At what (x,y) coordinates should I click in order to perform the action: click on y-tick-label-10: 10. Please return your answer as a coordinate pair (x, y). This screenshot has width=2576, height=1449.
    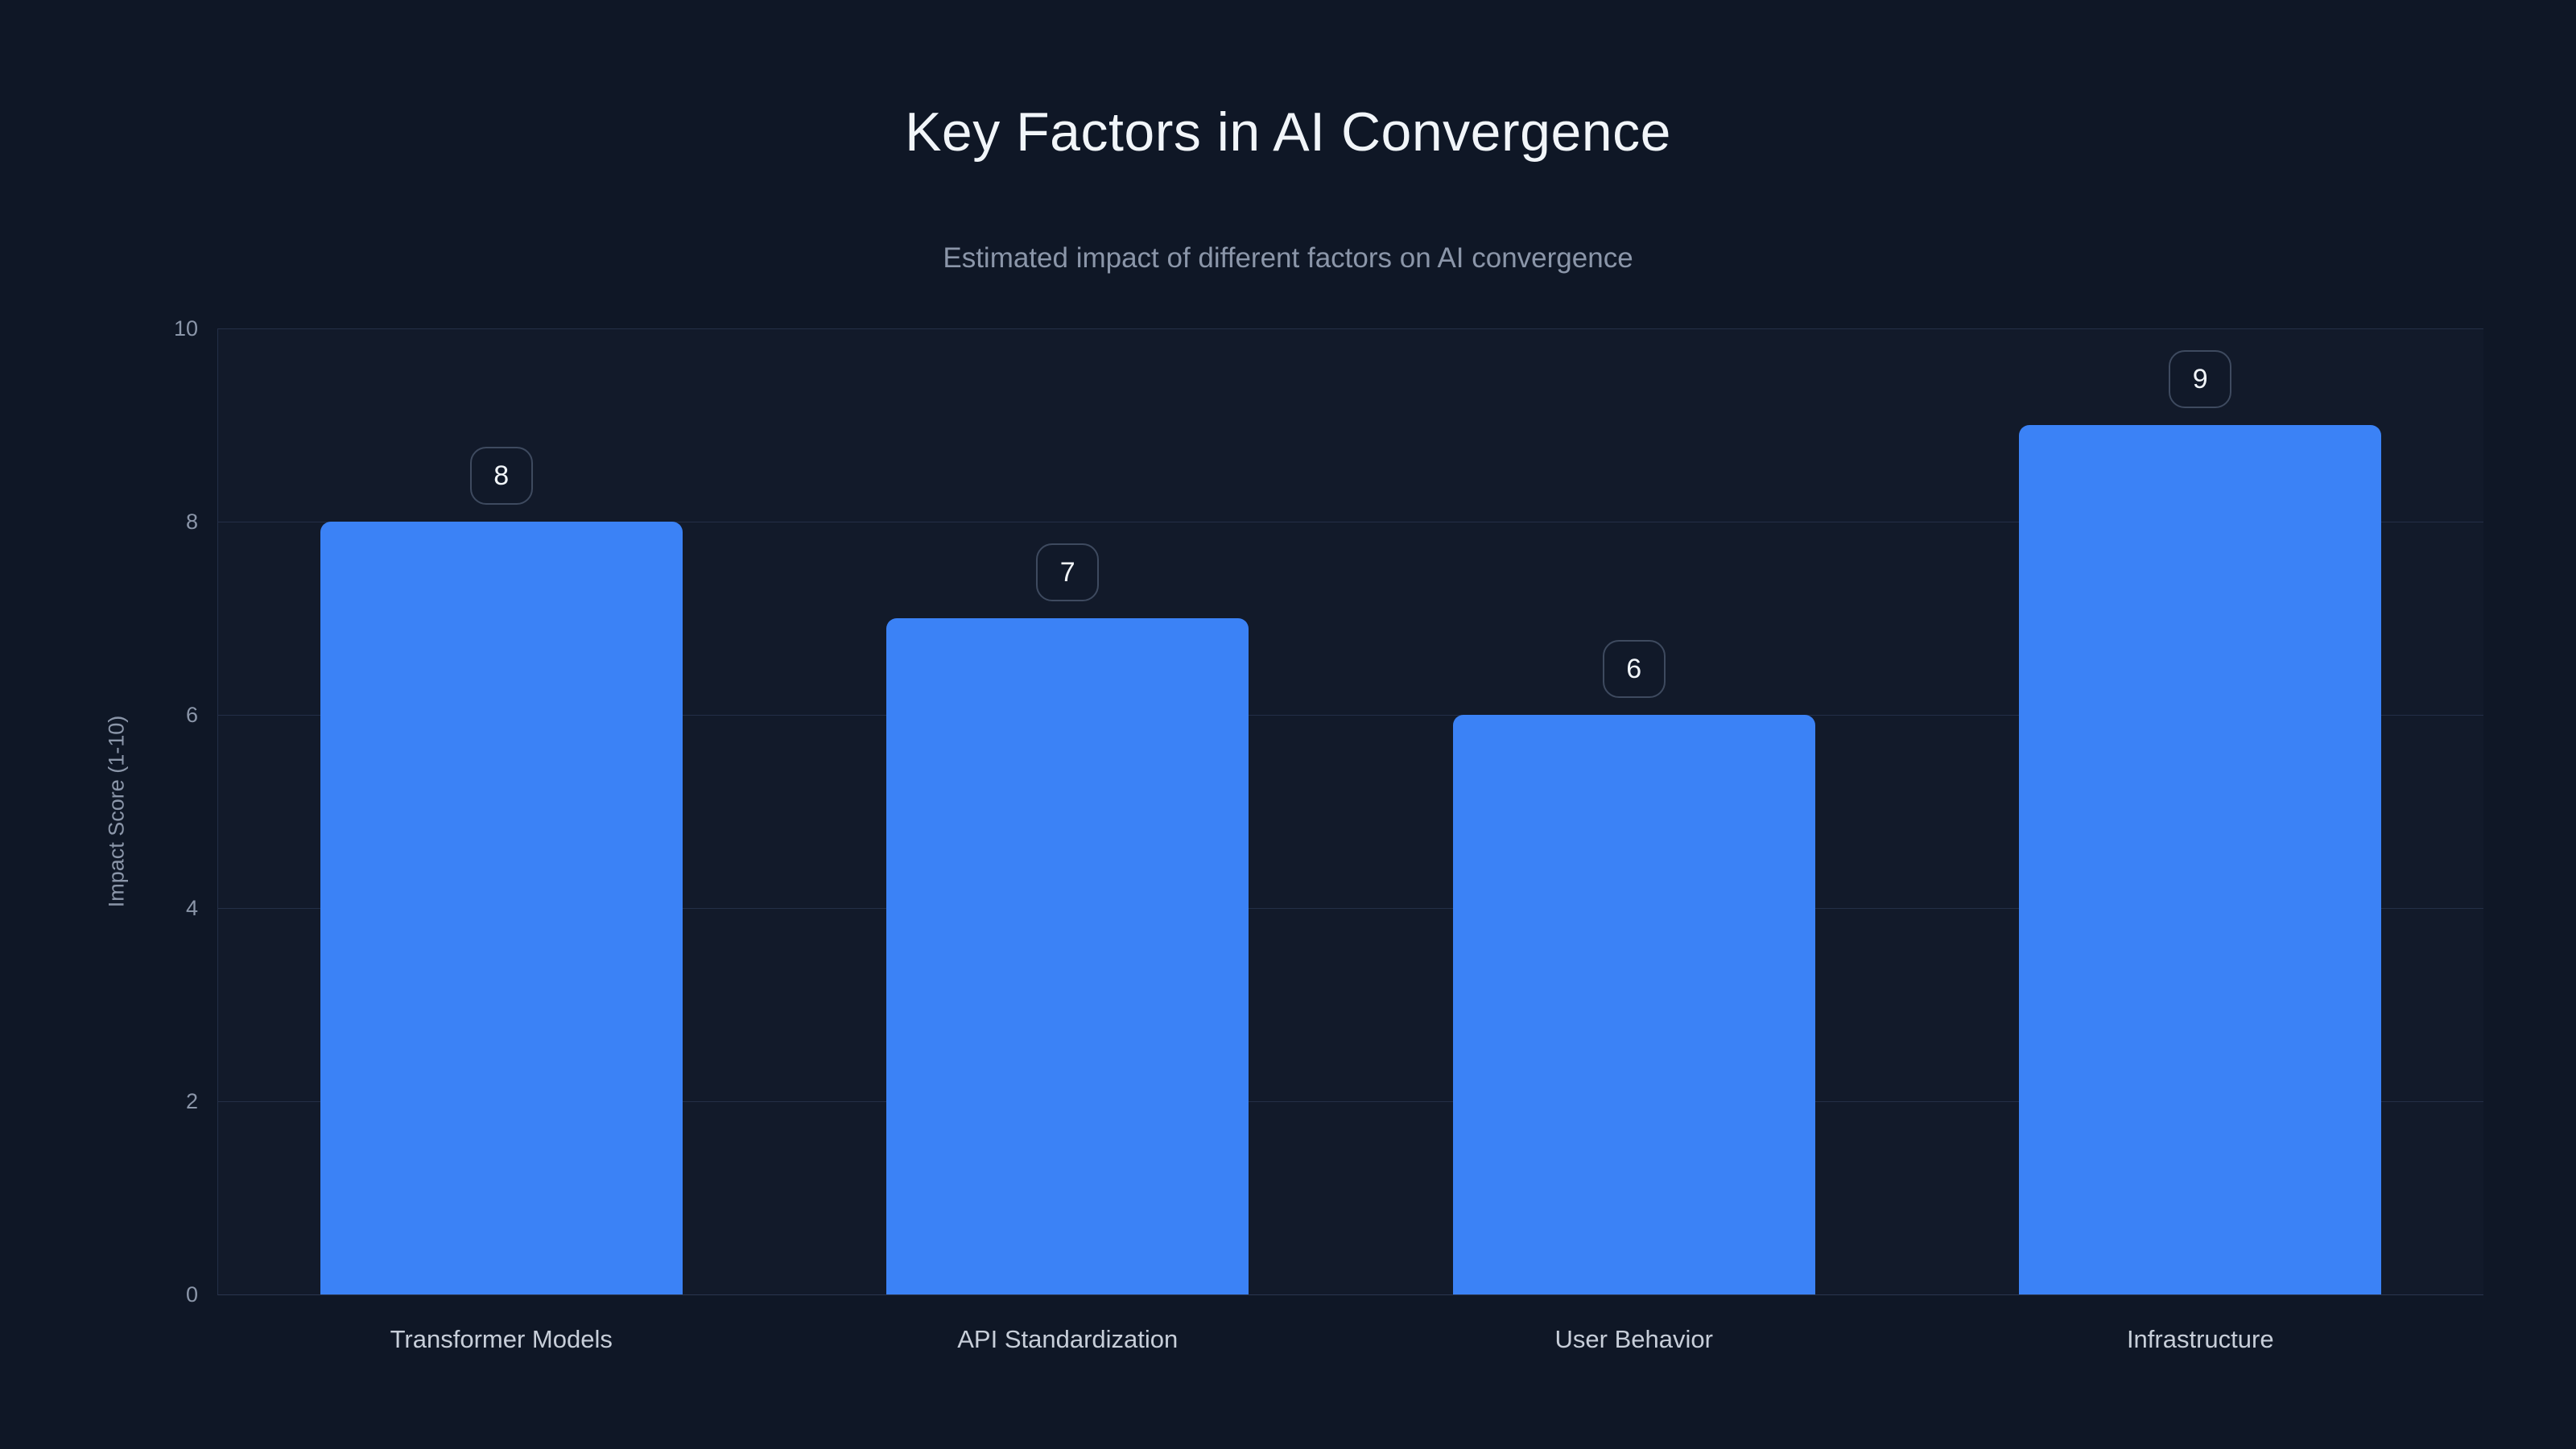
    Looking at the image, I should click on (185, 328).